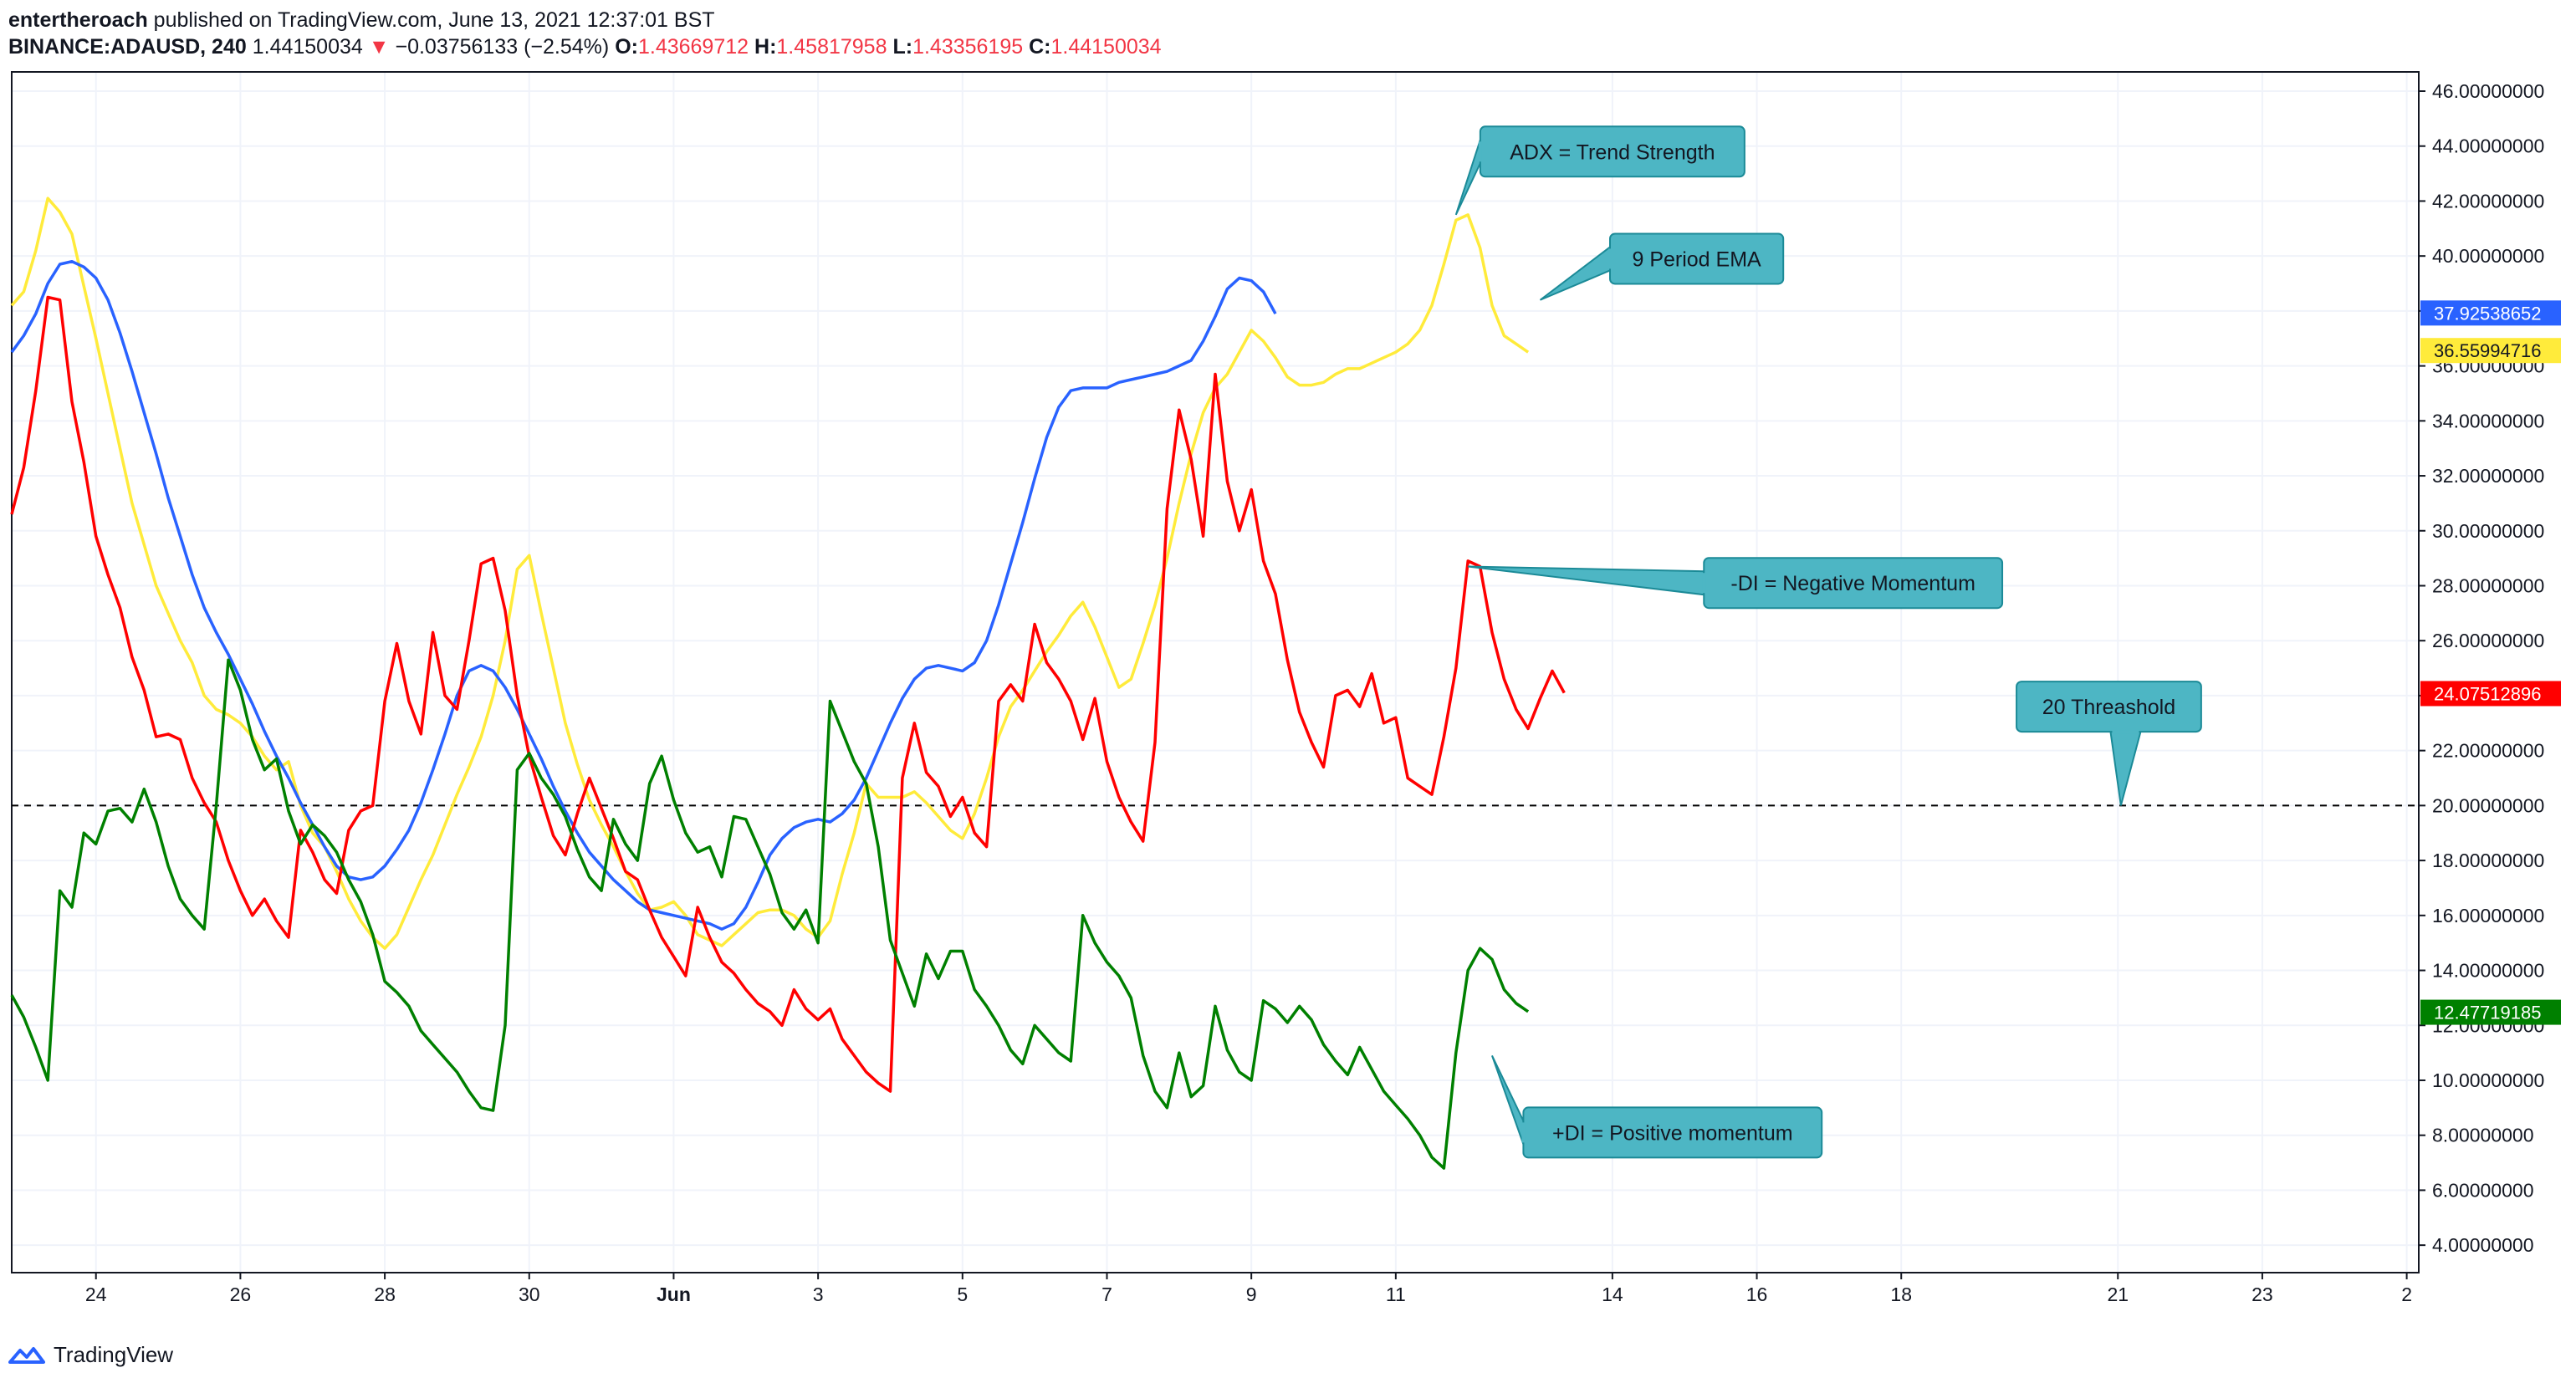 This screenshot has height=1378, width=2576. Describe the element at coordinates (1106, 47) in the screenshot. I see `close-value: 1.44150034` at that location.